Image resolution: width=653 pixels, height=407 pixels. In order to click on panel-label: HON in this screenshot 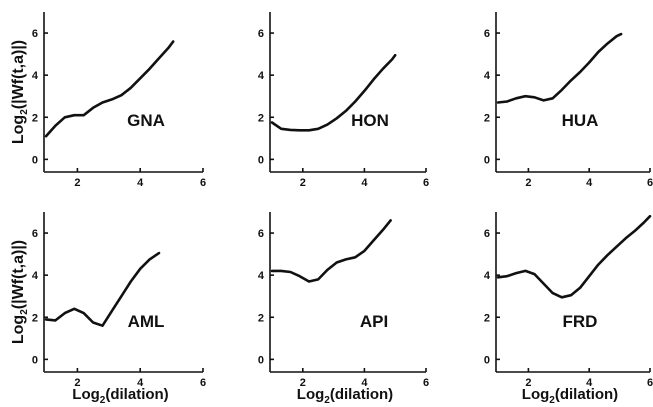, I will do `click(370, 120)`.